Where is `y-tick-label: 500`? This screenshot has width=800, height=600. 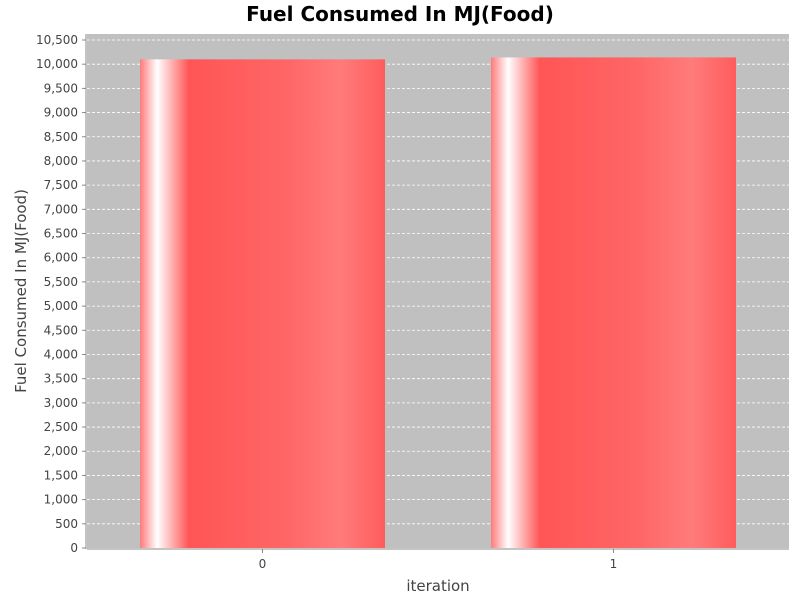 y-tick-label: 500 is located at coordinates (66, 524).